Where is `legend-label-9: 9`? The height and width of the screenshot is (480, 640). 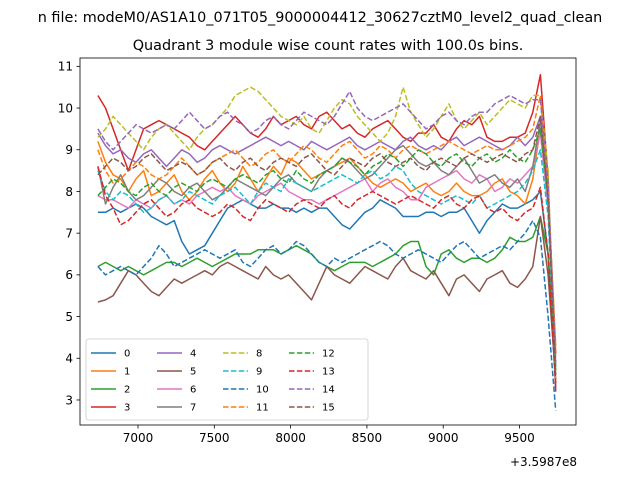
legend-label-9: 9 is located at coordinates (259, 372).